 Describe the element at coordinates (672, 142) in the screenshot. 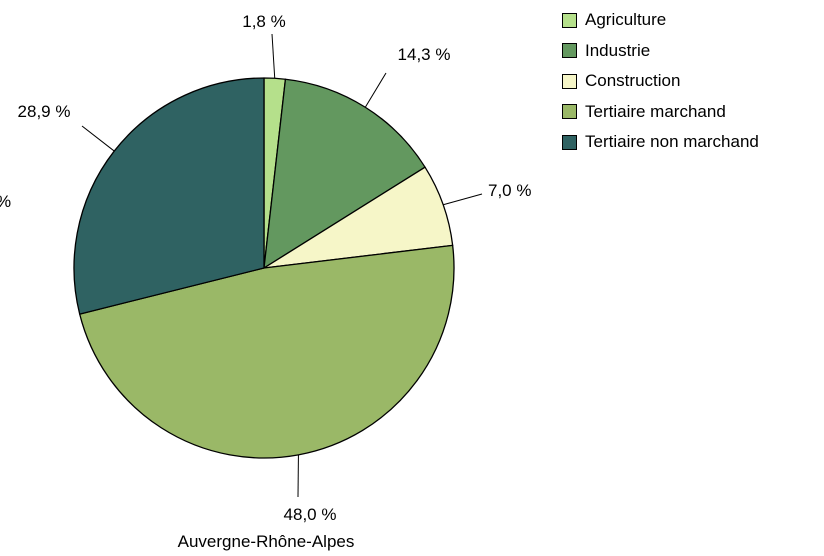

I see `legend-label-tertiaire-non-marchand: Tertiaire non marchand` at that location.